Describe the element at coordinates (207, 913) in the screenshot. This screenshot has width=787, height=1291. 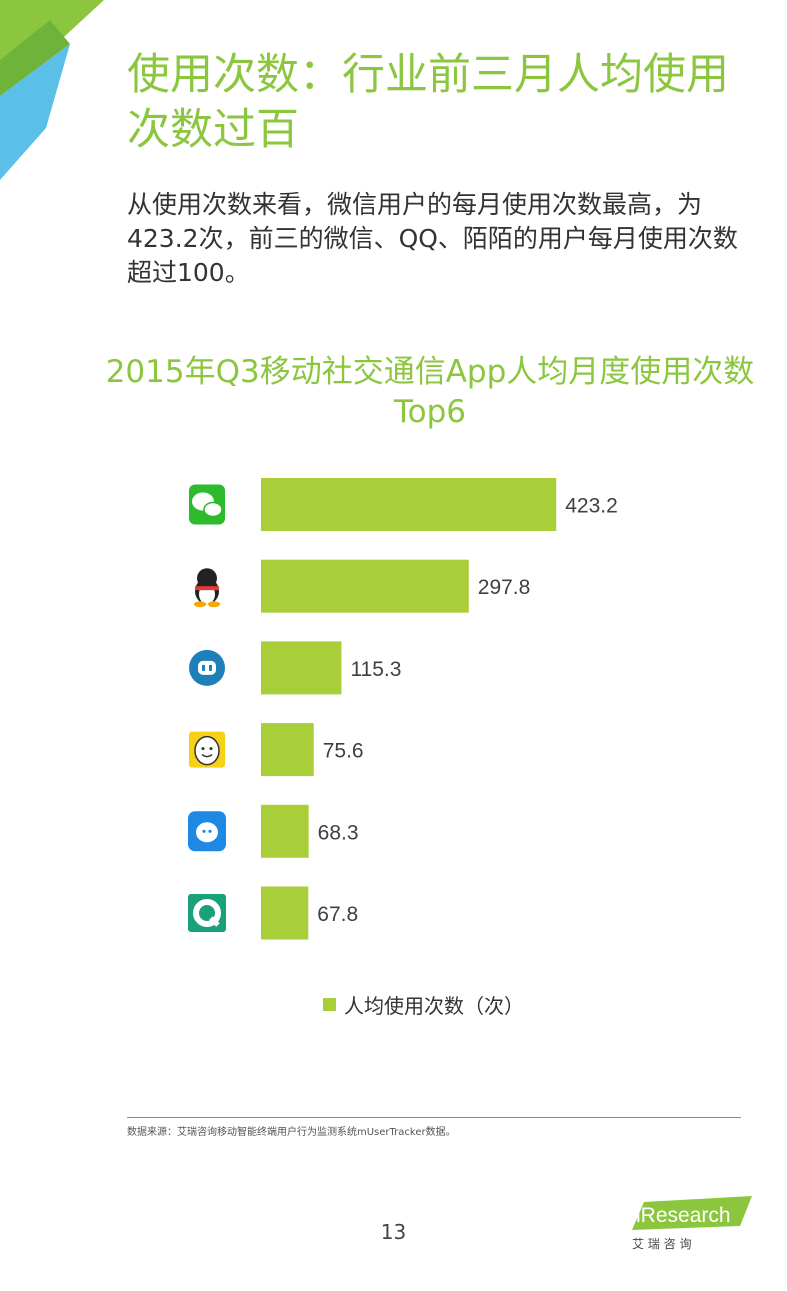
I see `app6-icon` at that location.